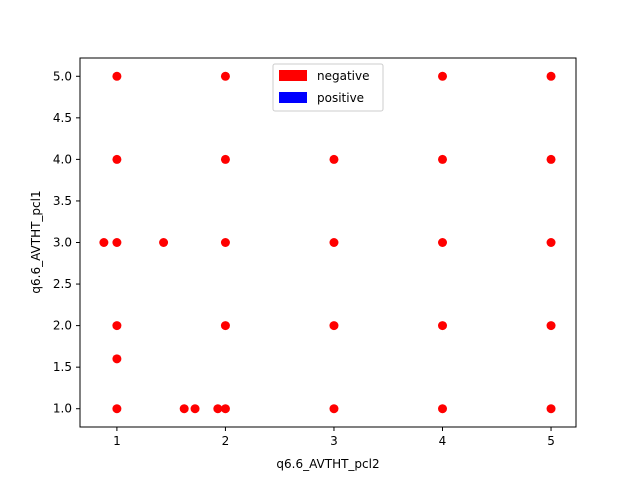 This screenshot has height=480, width=640. I want to click on y-tick-label: 1.0, so click(62, 409).